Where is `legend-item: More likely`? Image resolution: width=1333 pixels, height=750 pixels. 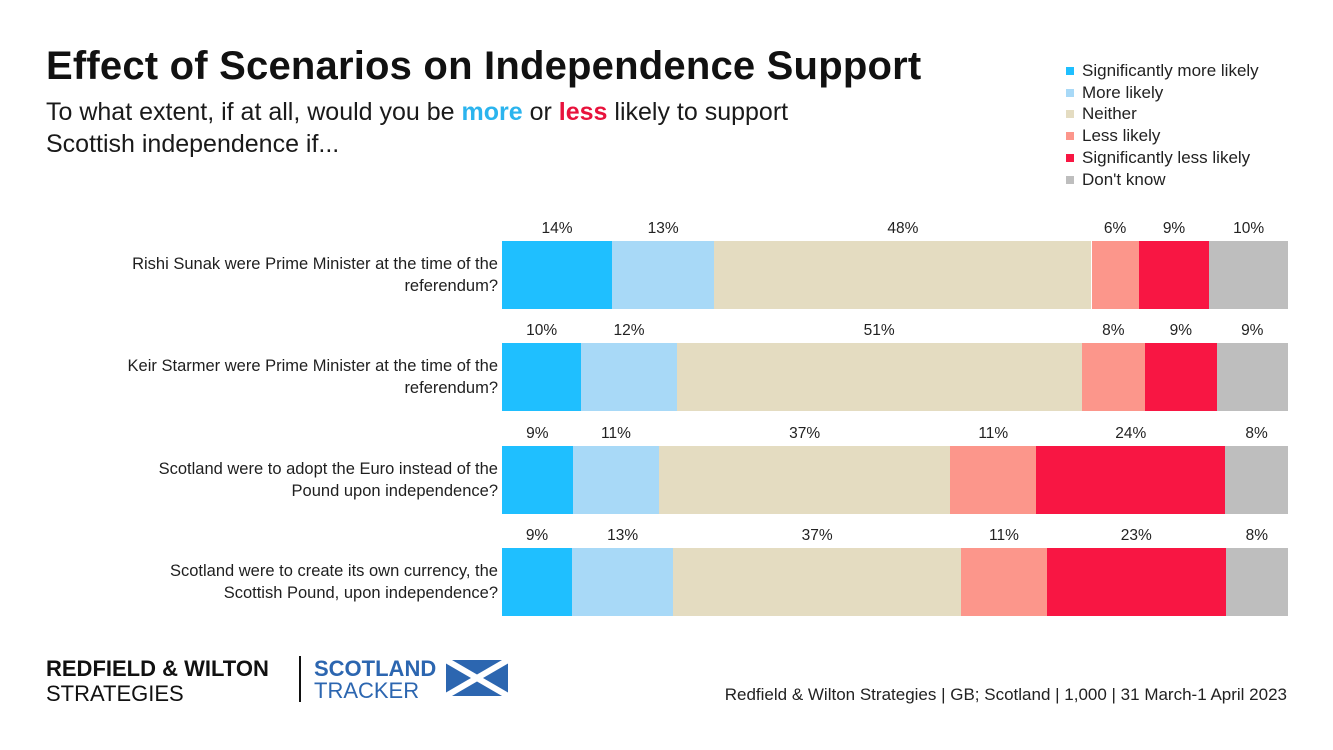 legend-item: More likely is located at coordinates (1162, 93).